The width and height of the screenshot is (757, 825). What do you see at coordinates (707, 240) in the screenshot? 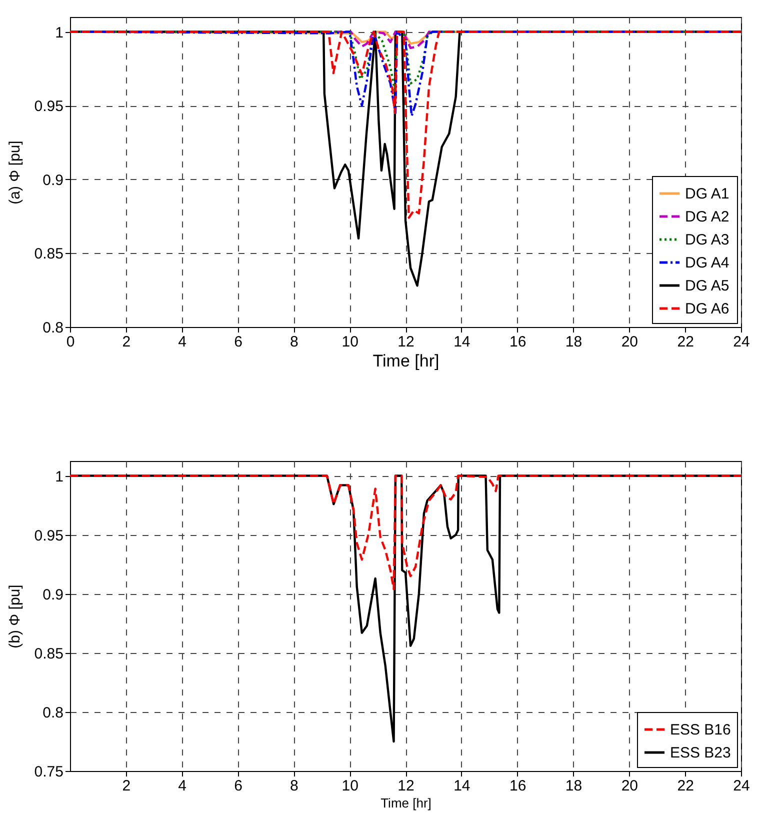
I see `legend-label: DG A3` at bounding box center [707, 240].